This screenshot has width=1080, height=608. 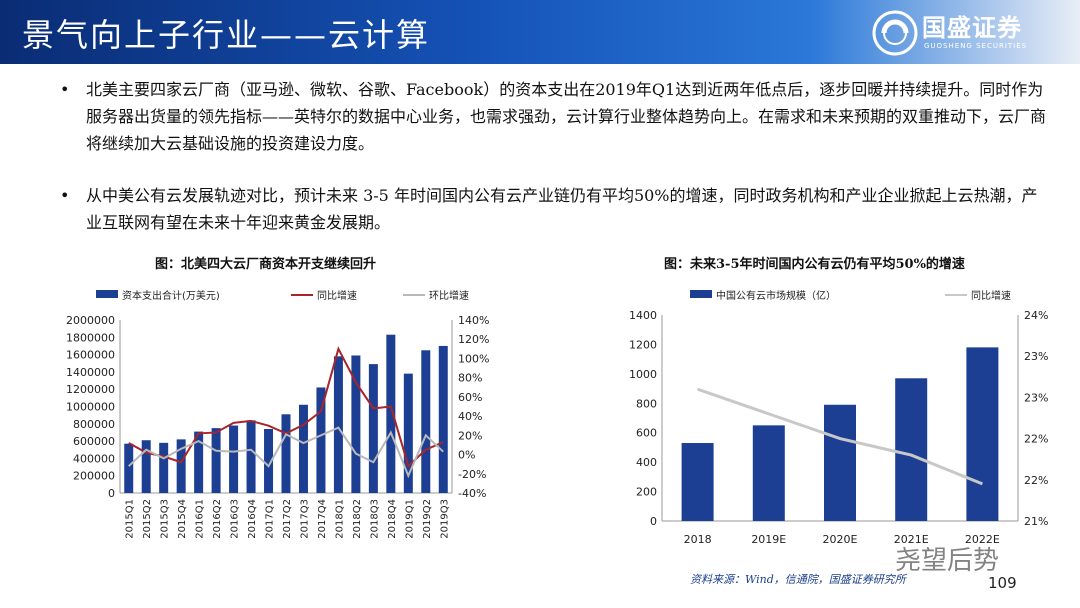 I want to click on y-tick-label-right: 140%, so click(x=473, y=320).